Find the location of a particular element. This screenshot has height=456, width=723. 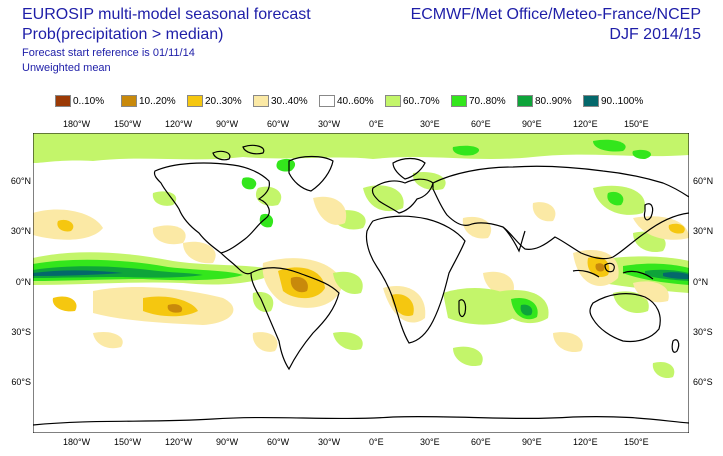

legend-item: 70..80% is located at coordinates (478, 101).